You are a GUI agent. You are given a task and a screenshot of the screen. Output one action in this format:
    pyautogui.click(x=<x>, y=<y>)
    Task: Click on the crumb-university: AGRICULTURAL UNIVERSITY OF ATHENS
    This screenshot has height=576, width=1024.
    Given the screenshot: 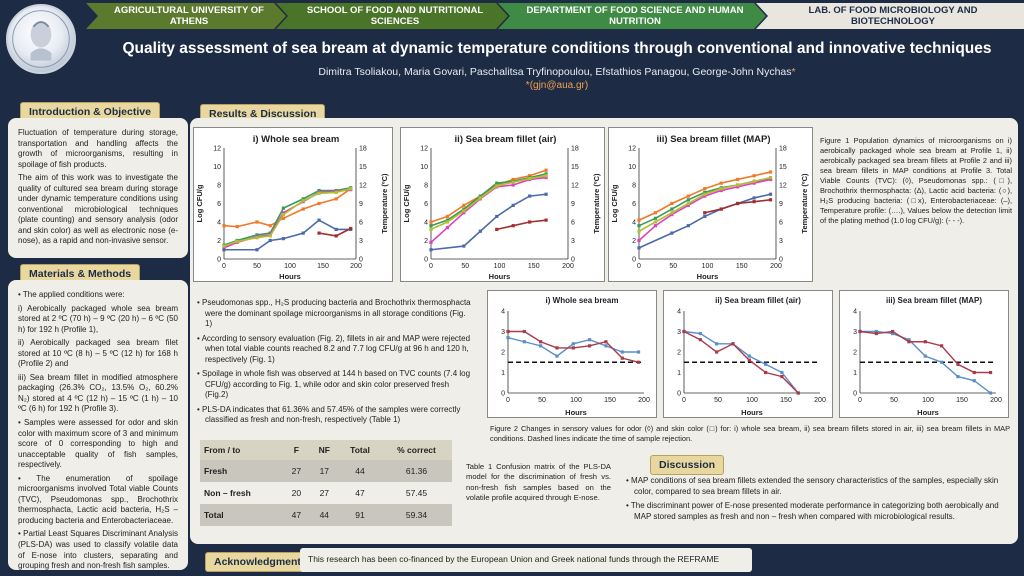 What is the action you would take?
    pyautogui.click(x=186, y=16)
    